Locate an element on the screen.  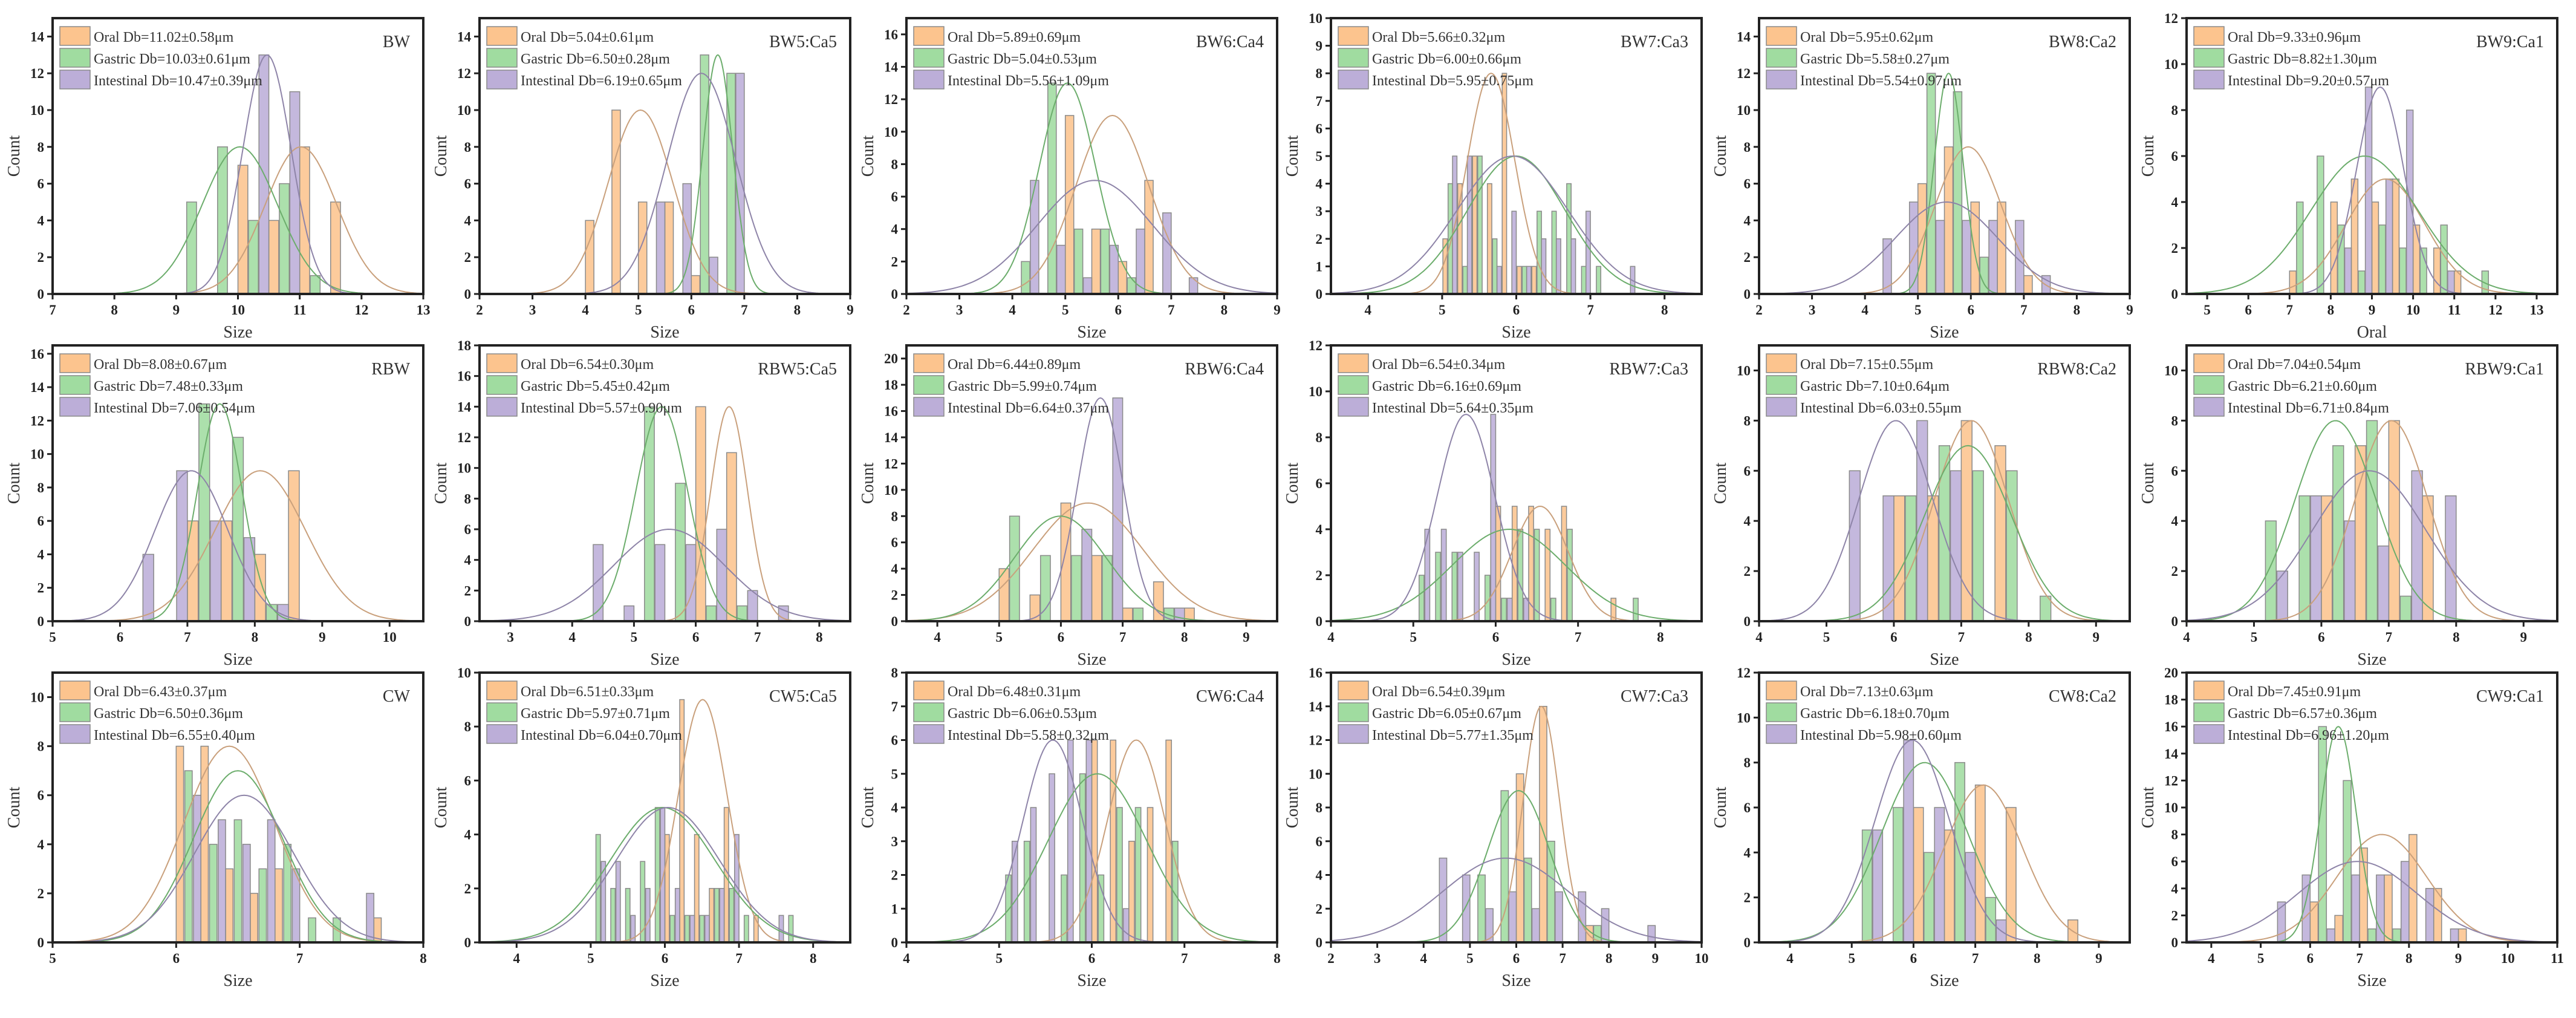
gastric-fit-curve is located at coordinates (1074, 568).